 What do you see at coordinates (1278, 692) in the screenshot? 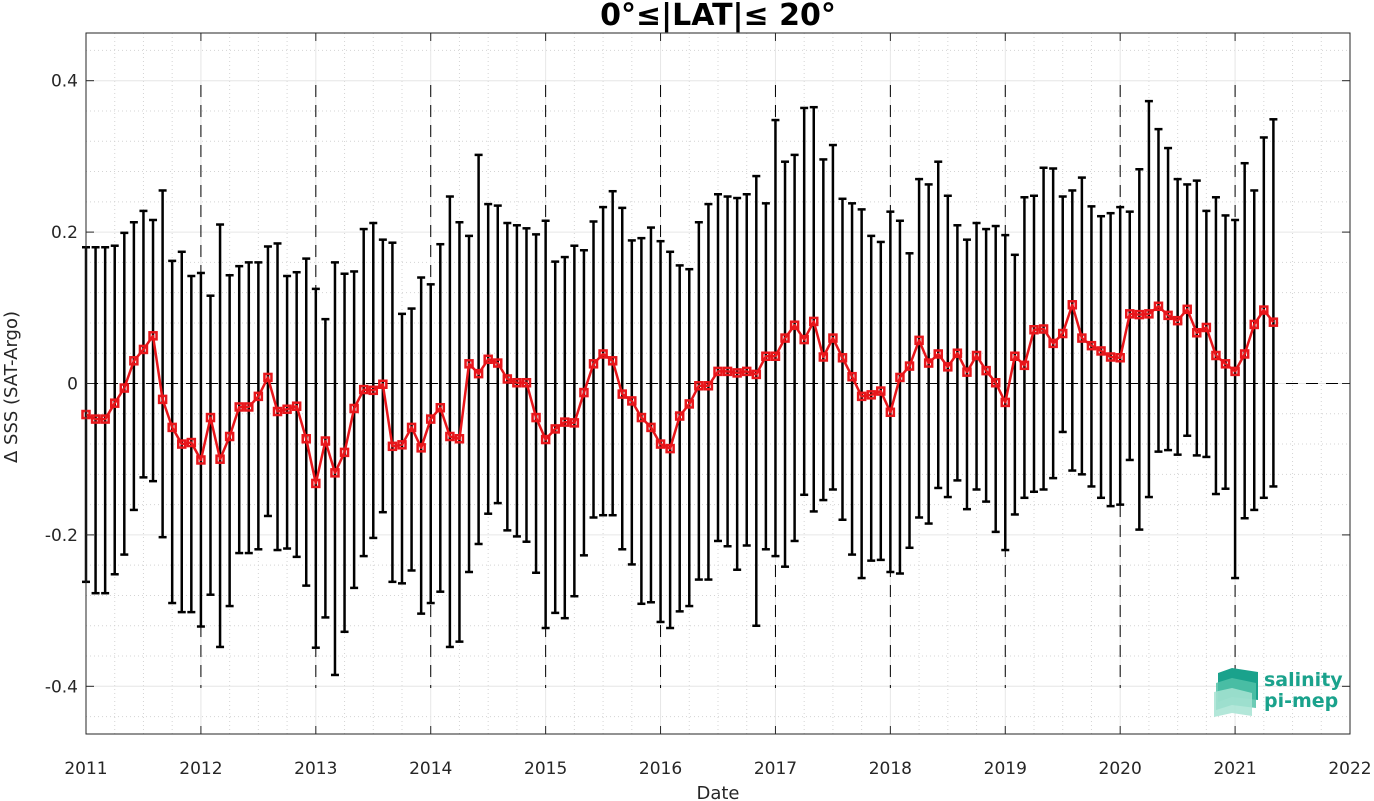
I see `salinity-pi-mep-logo: salinity pi-mep` at bounding box center [1278, 692].